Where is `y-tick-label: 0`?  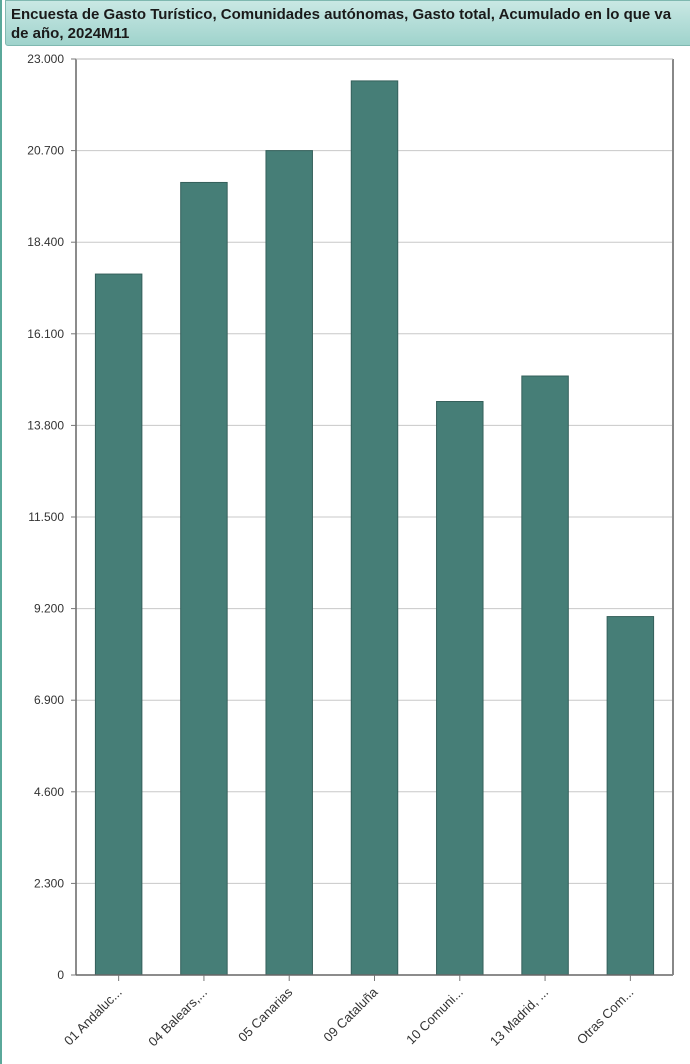
y-tick-label: 0 is located at coordinates (60, 975).